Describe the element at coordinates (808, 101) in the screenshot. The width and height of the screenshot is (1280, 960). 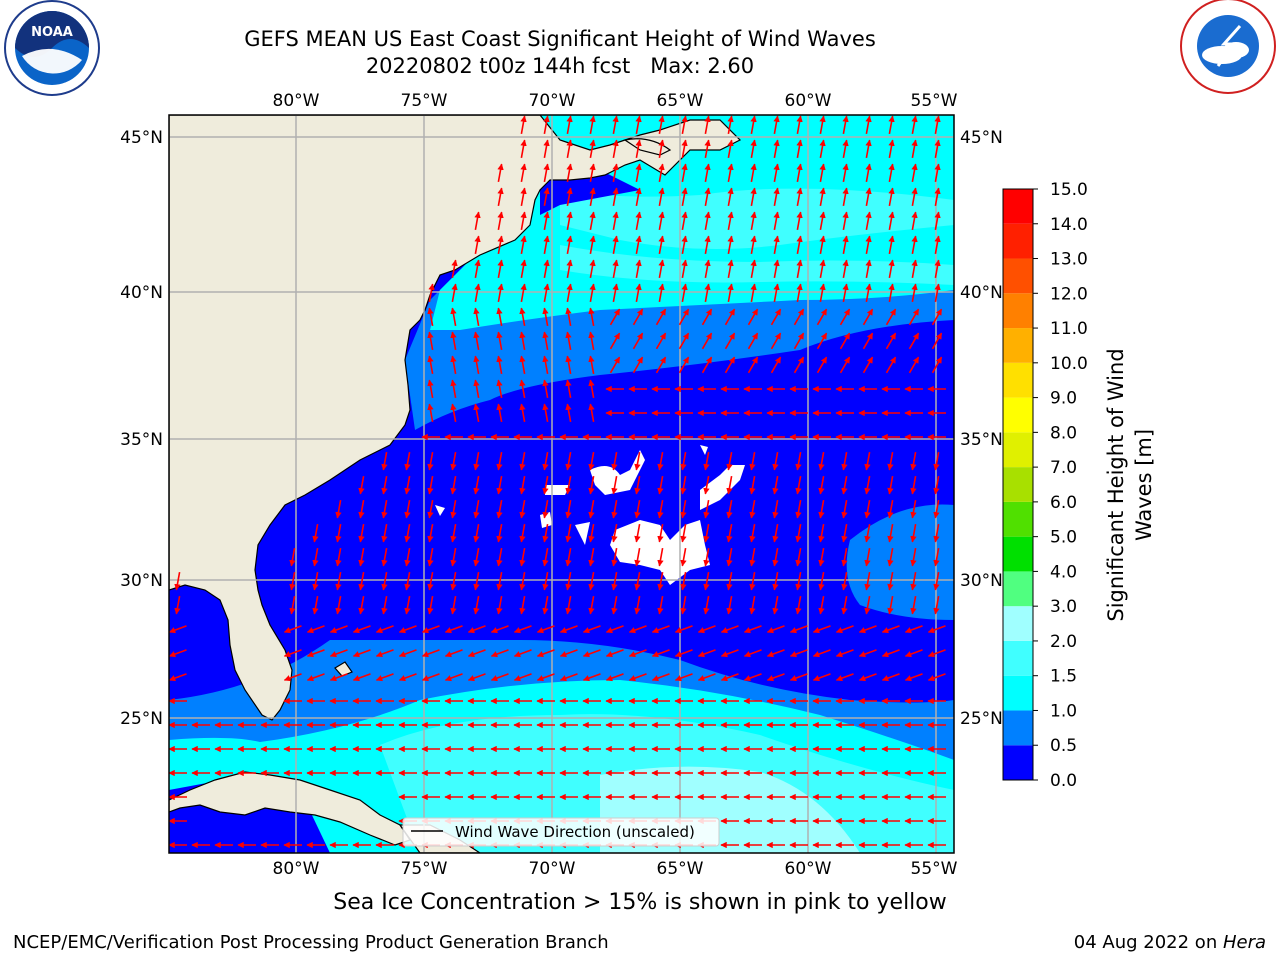
I see `lon-label-top: 60°W` at that location.